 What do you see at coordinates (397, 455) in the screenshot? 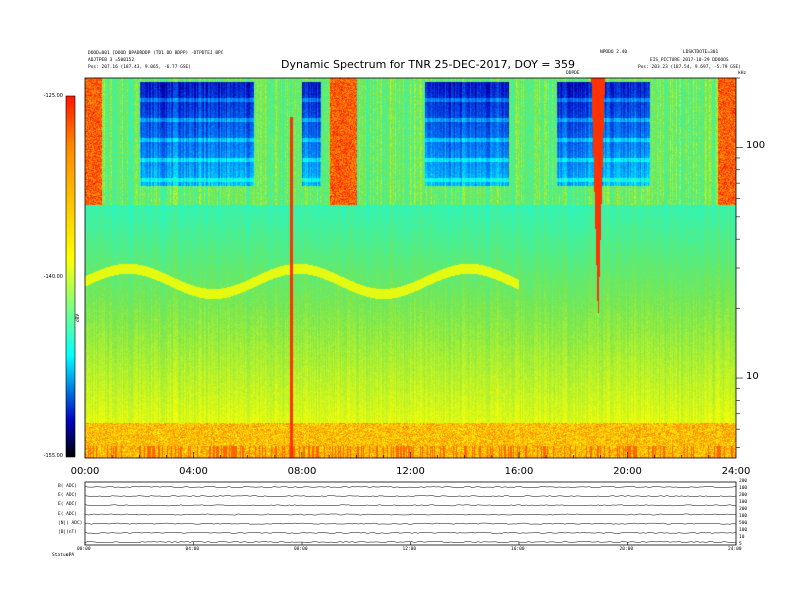
I see `x-axis-ticks` at bounding box center [397, 455].